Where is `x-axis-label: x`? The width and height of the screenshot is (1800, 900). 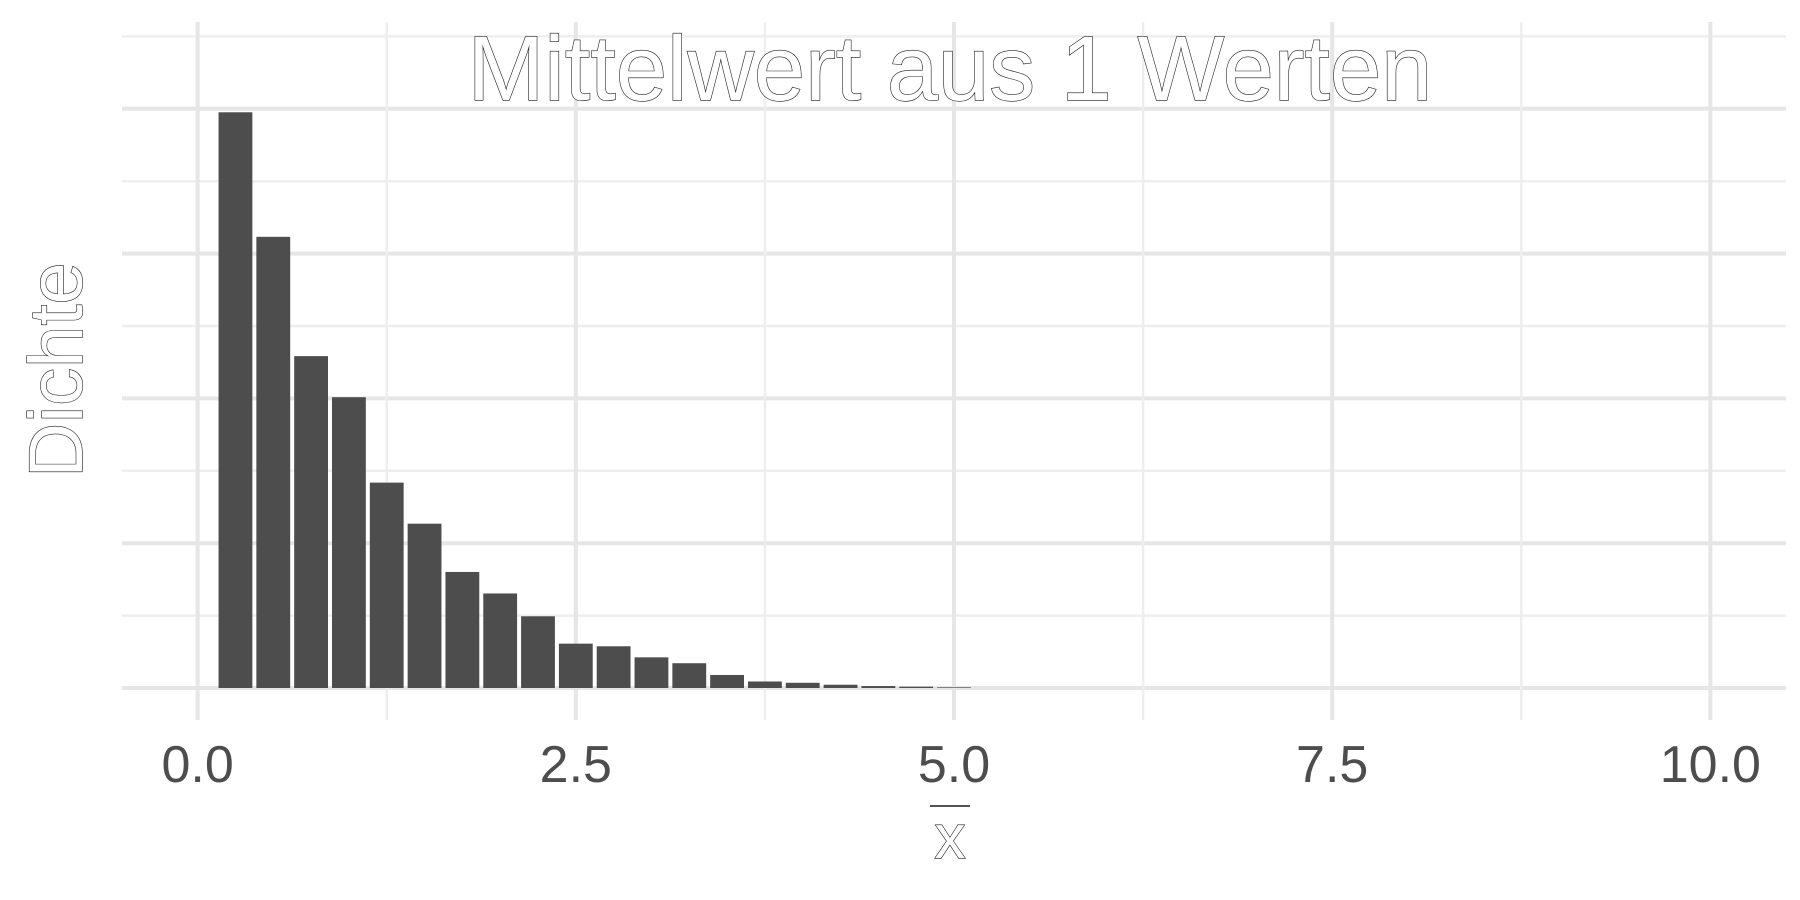 x-axis-label: x is located at coordinates (950, 837).